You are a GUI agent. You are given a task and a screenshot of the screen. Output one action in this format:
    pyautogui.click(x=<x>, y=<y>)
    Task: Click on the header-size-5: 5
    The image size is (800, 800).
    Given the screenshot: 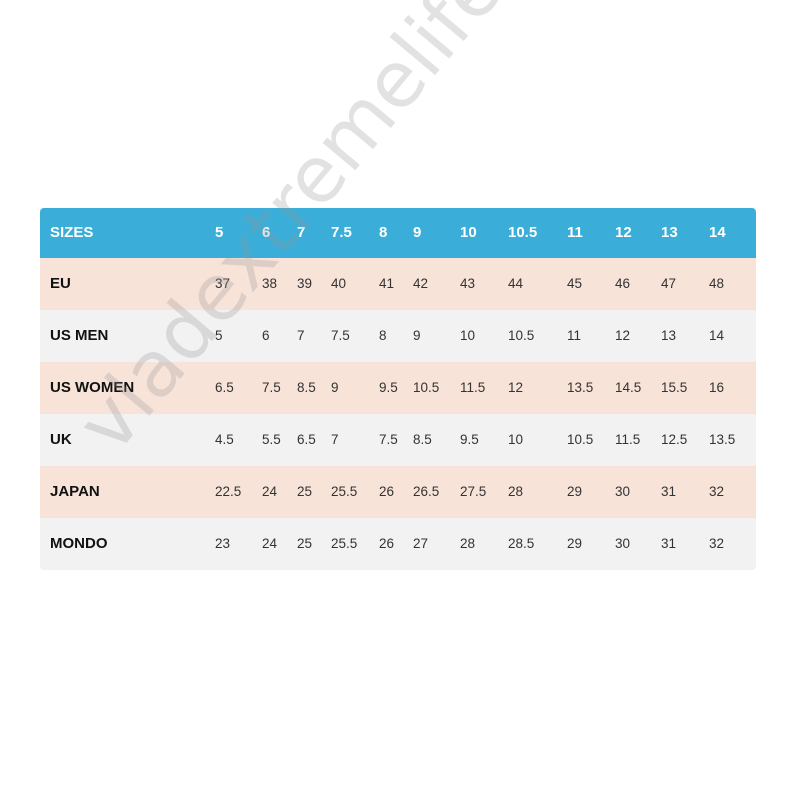 What is the action you would take?
    pyautogui.click(x=219, y=232)
    